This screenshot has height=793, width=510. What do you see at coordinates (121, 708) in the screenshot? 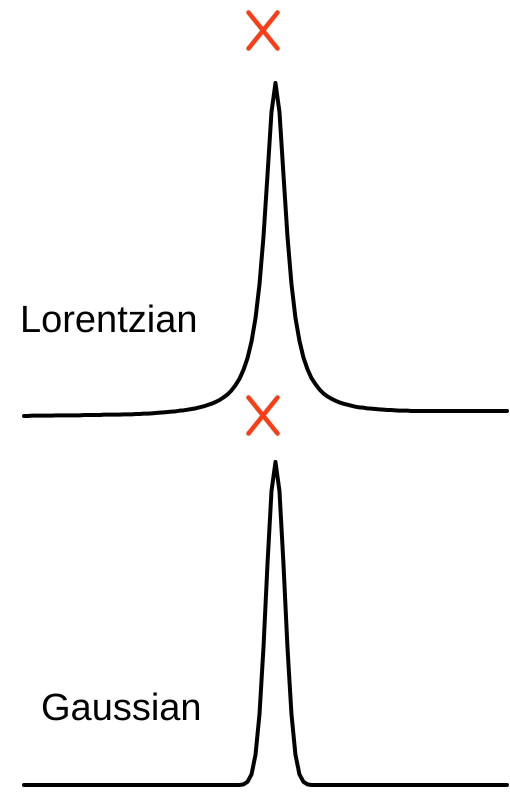
I see `series-label: Gaussian` at bounding box center [121, 708].